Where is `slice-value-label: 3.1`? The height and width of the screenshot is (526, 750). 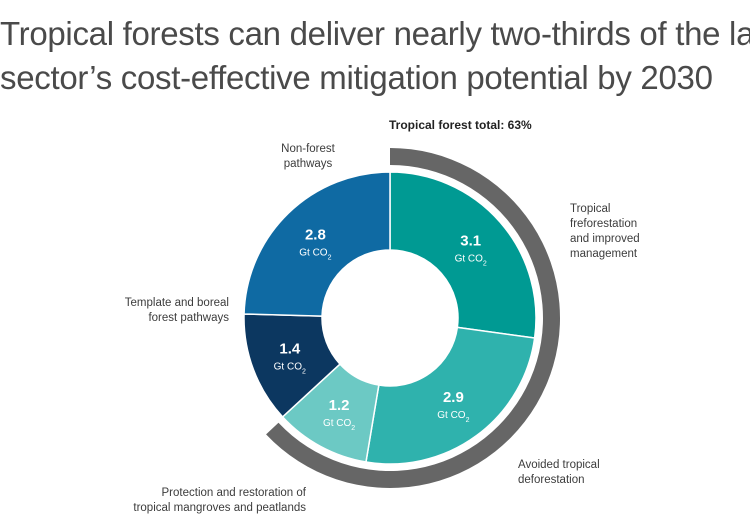 slice-value-label: 3.1 is located at coordinates (470, 241).